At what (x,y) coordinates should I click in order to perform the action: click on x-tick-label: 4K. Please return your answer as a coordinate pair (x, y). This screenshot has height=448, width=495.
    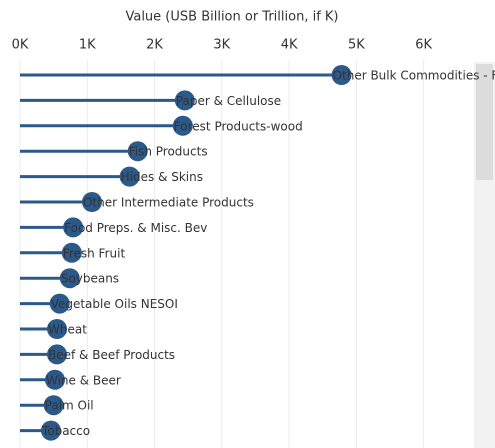
    Looking at the image, I should click on (289, 45).